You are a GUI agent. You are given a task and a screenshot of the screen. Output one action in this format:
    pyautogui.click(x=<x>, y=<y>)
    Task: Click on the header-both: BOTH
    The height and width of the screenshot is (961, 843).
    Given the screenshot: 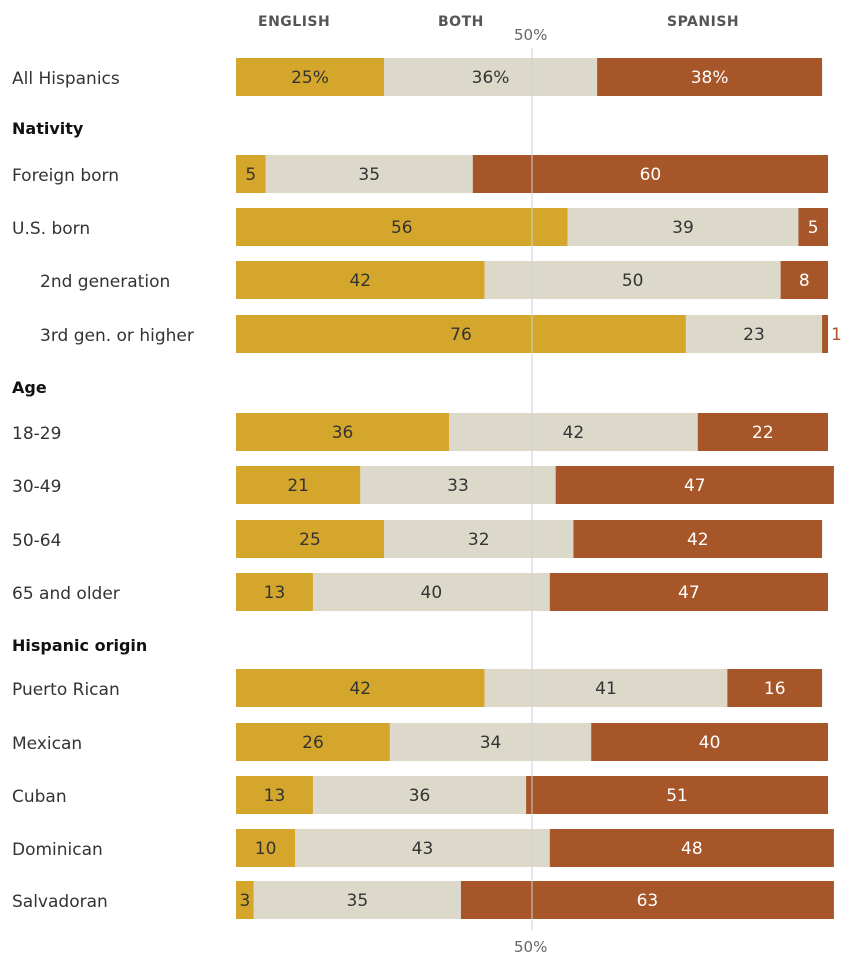 What is the action you would take?
    pyautogui.click(x=461, y=22)
    